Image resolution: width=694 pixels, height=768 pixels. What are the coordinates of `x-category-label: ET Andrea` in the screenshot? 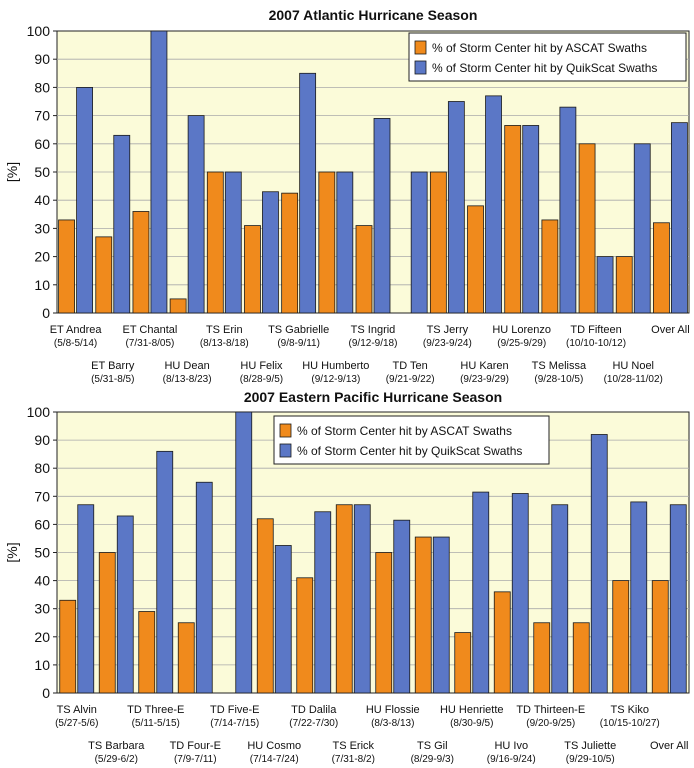 It's located at (76, 330).